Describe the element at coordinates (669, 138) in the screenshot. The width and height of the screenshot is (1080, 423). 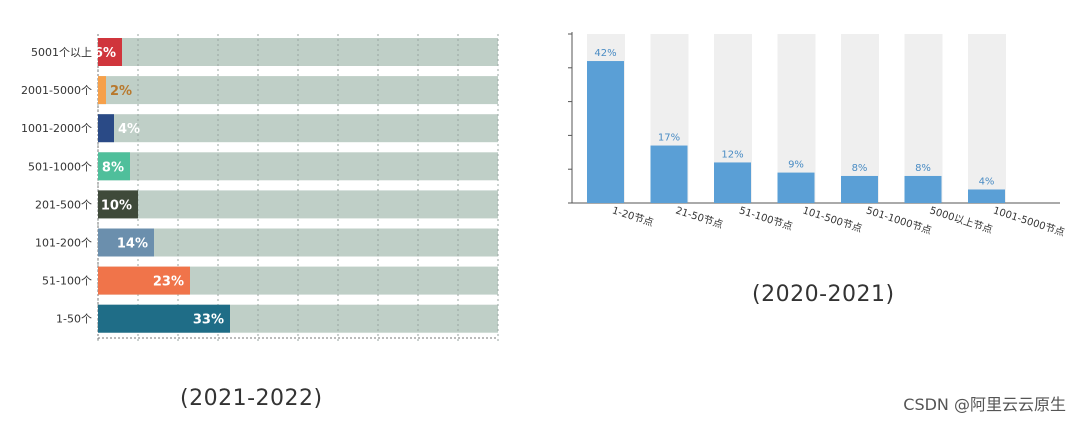
I see `data-label: 17%` at that location.